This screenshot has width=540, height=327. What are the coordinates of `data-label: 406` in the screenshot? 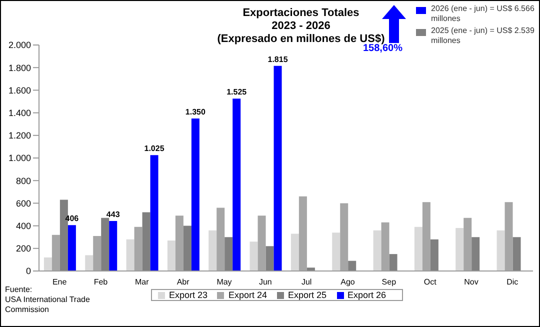 It's located at (72, 219).